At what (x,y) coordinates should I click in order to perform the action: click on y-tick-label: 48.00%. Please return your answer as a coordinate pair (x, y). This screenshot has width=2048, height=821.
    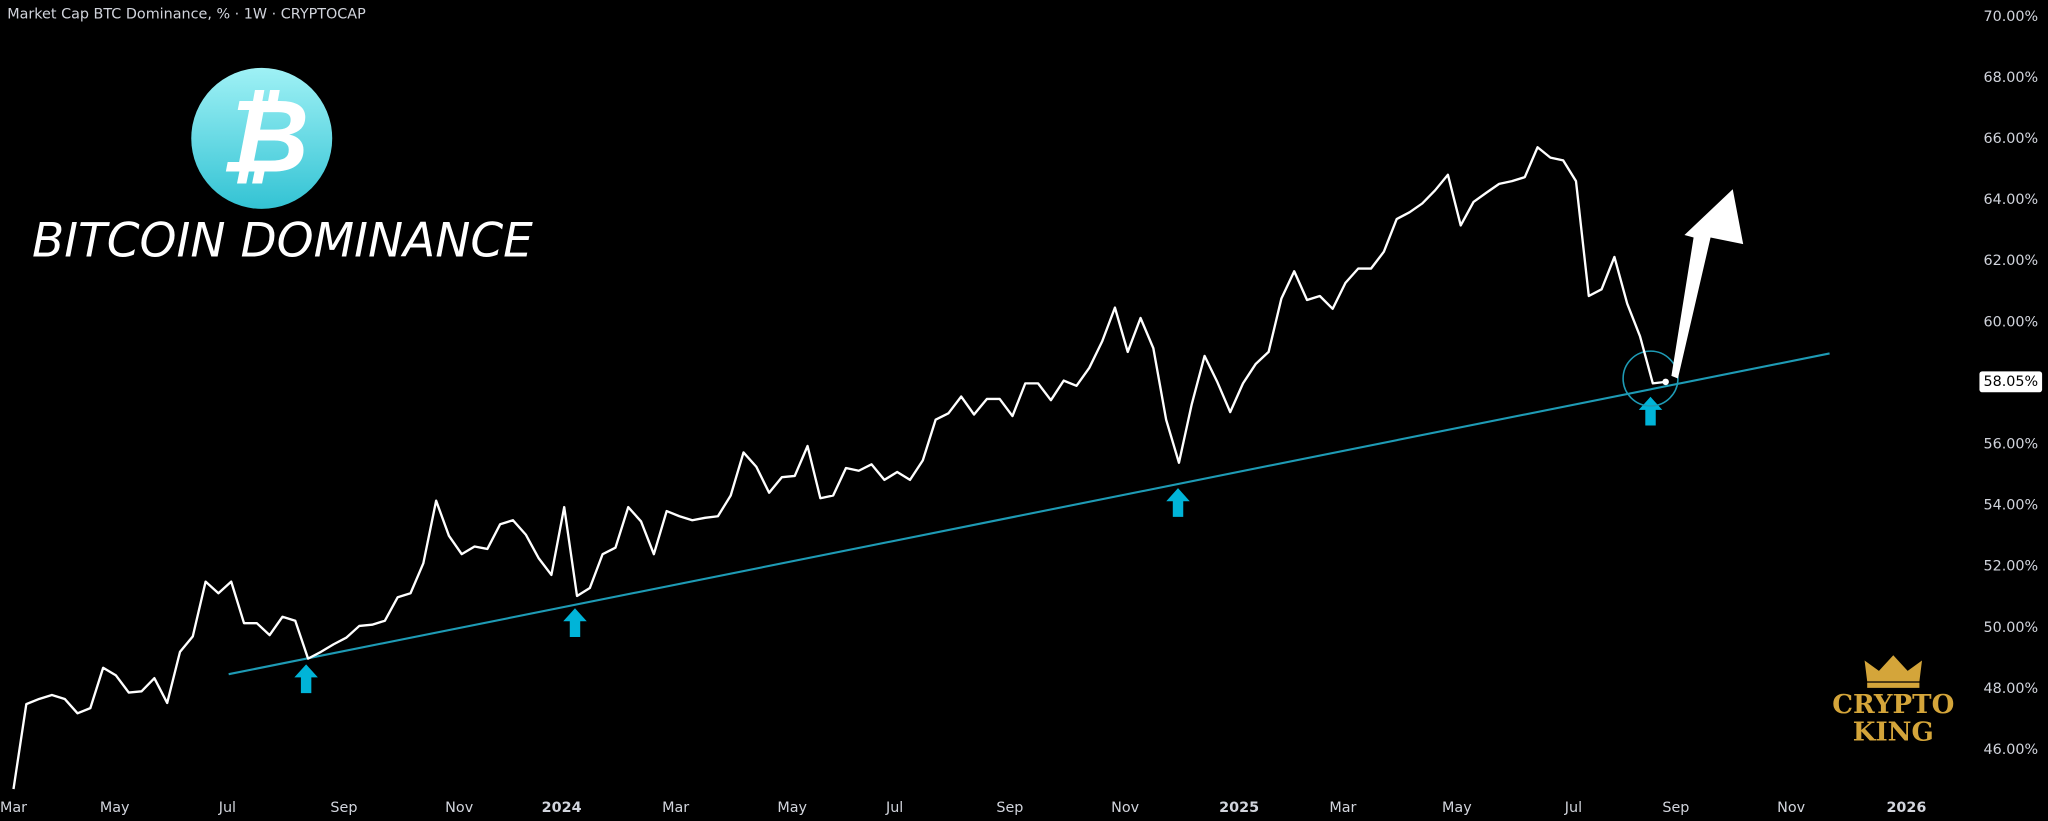
    Looking at the image, I should click on (2010, 689).